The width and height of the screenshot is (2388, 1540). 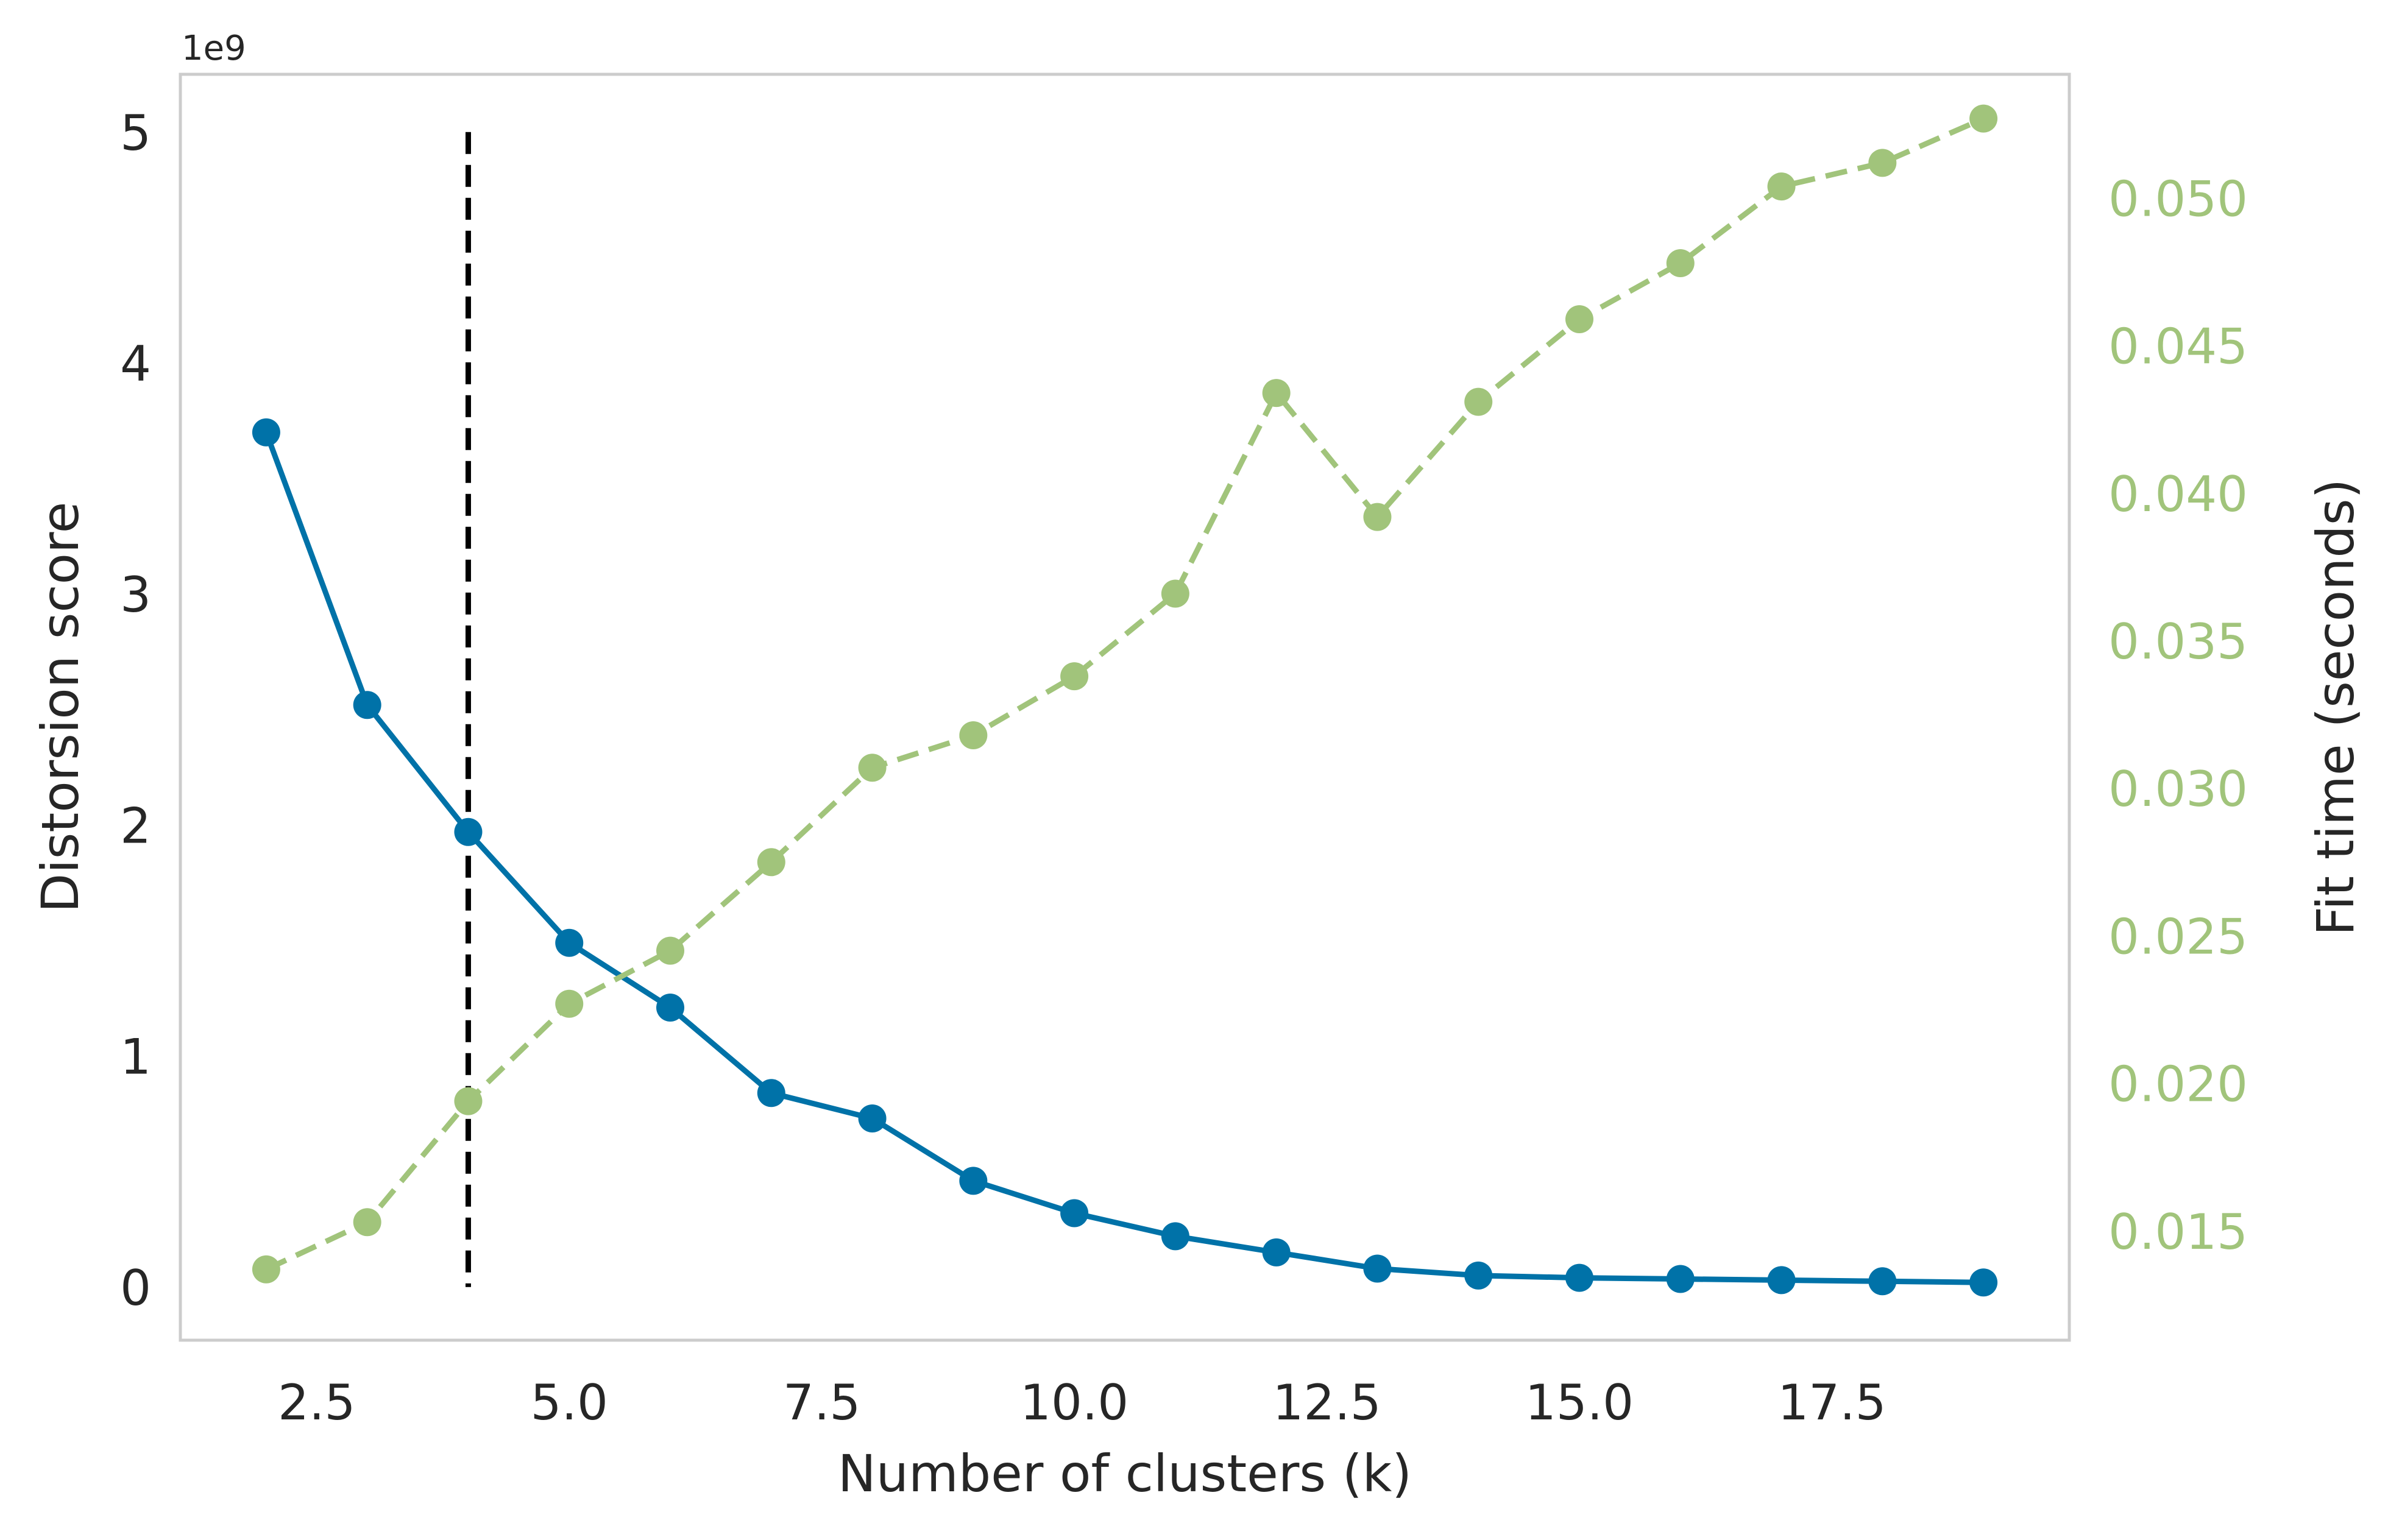 I want to click on x-axis-label: Number of clusters (k), so click(x=1125, y=1474).